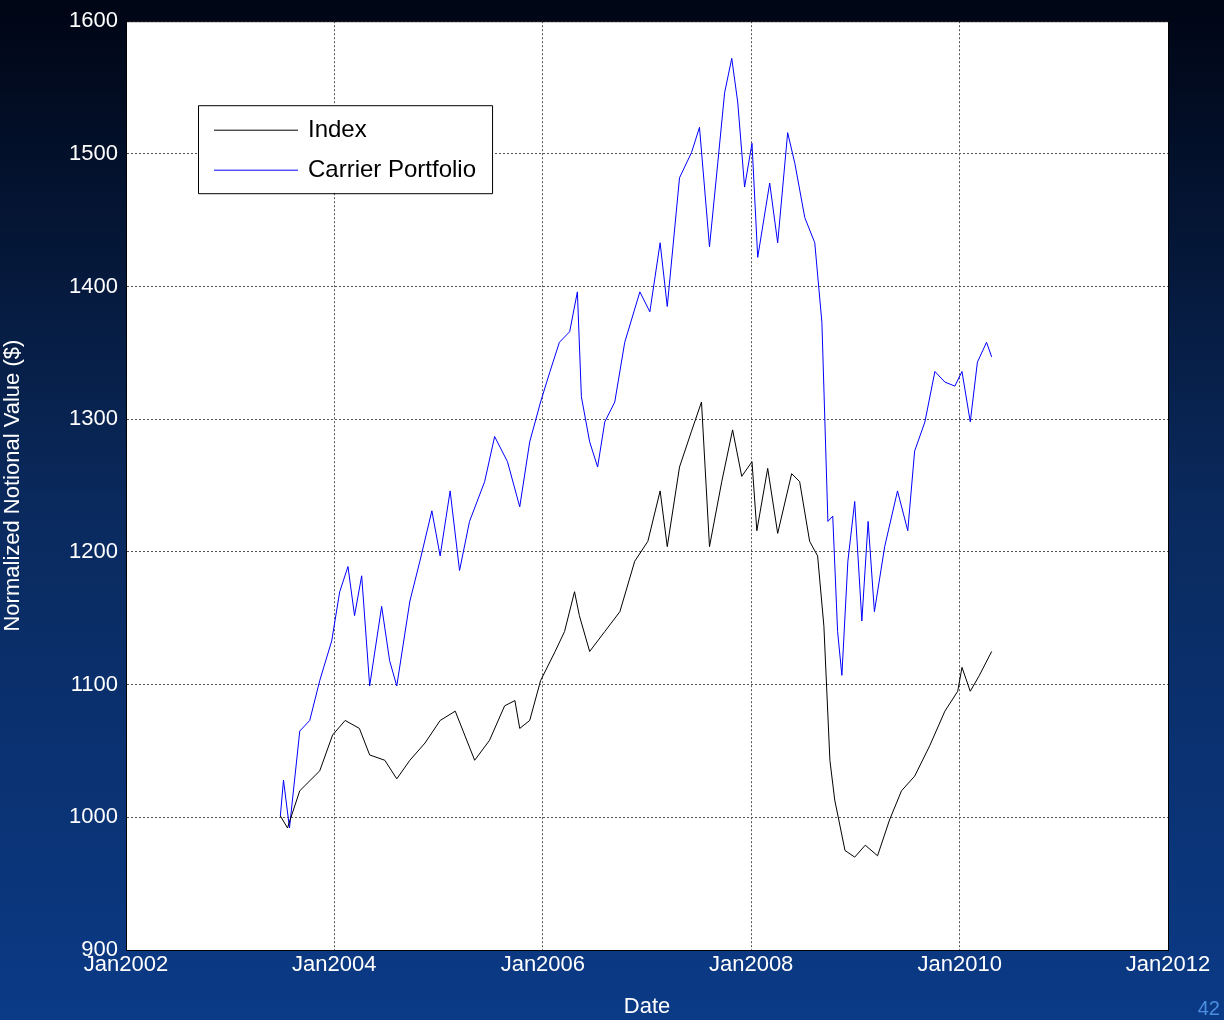  Describe the element at coordinates (93, 816) in the screenshot. I see `y-tick-label: 1000` at that location.